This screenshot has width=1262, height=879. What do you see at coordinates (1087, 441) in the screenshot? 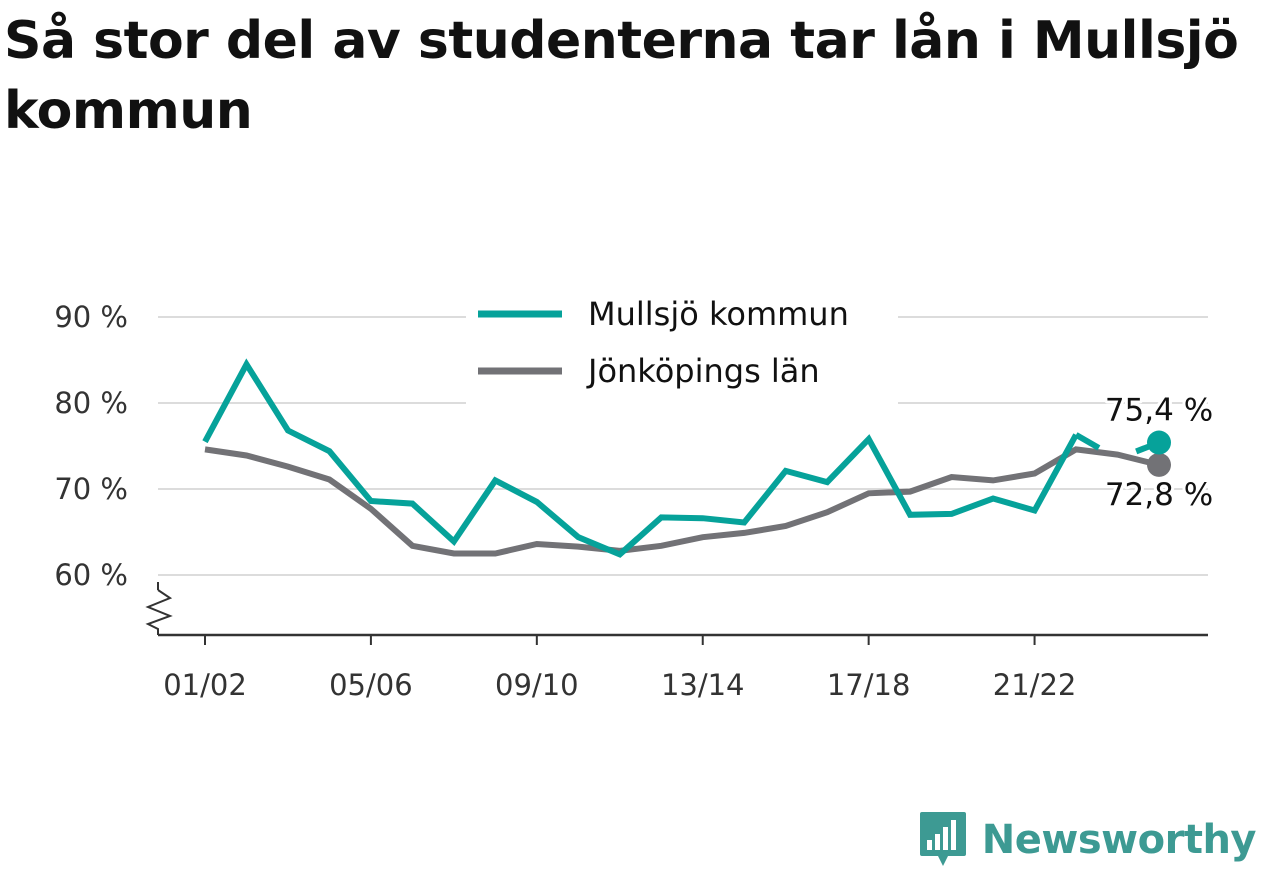
I see `series-line-stub` at bounding box center [1087, 441].